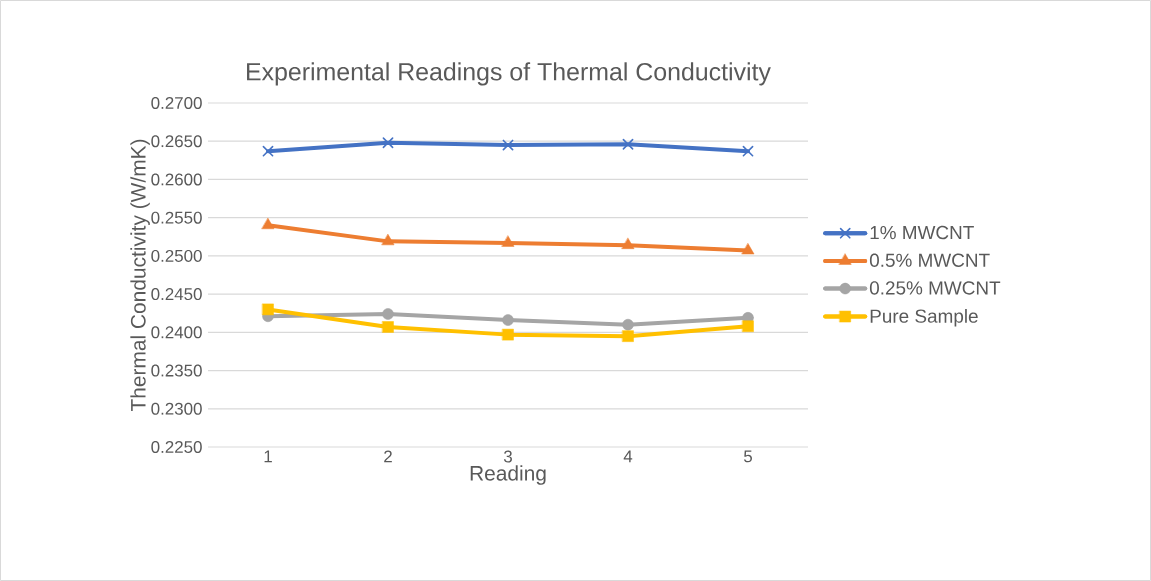 This screenshot has width=1151, height=581. Describe the element at coordinates (922, 232) in the screenshot. I see `legend-label: 1% MWCNT` at that location.